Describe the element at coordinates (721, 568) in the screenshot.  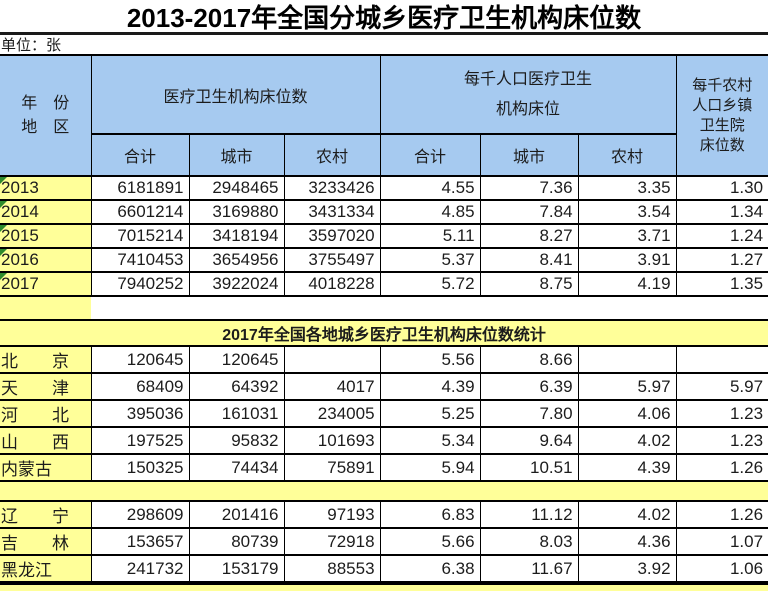
I see `data-cell: 1.06` at that location.